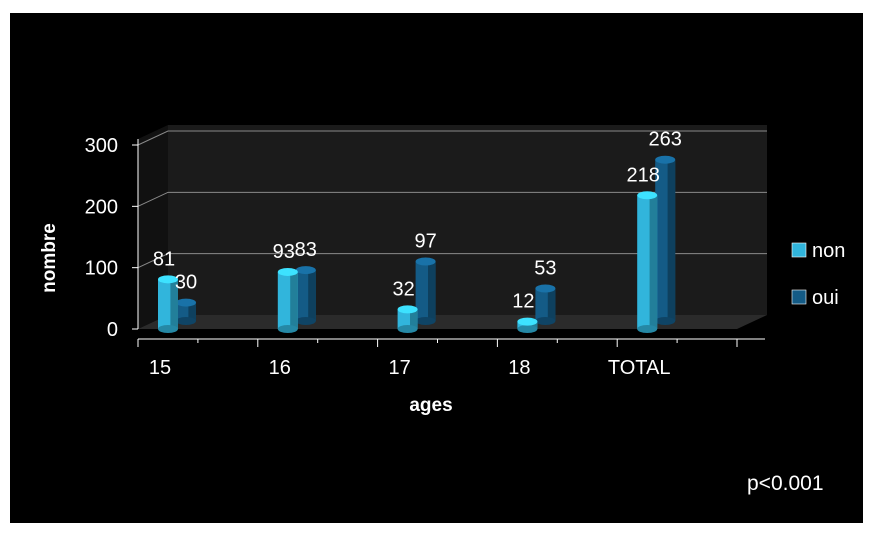  Describe the element at coordinates (284, 252) in the screenshot. I see `data-label-non: 93` at that location.